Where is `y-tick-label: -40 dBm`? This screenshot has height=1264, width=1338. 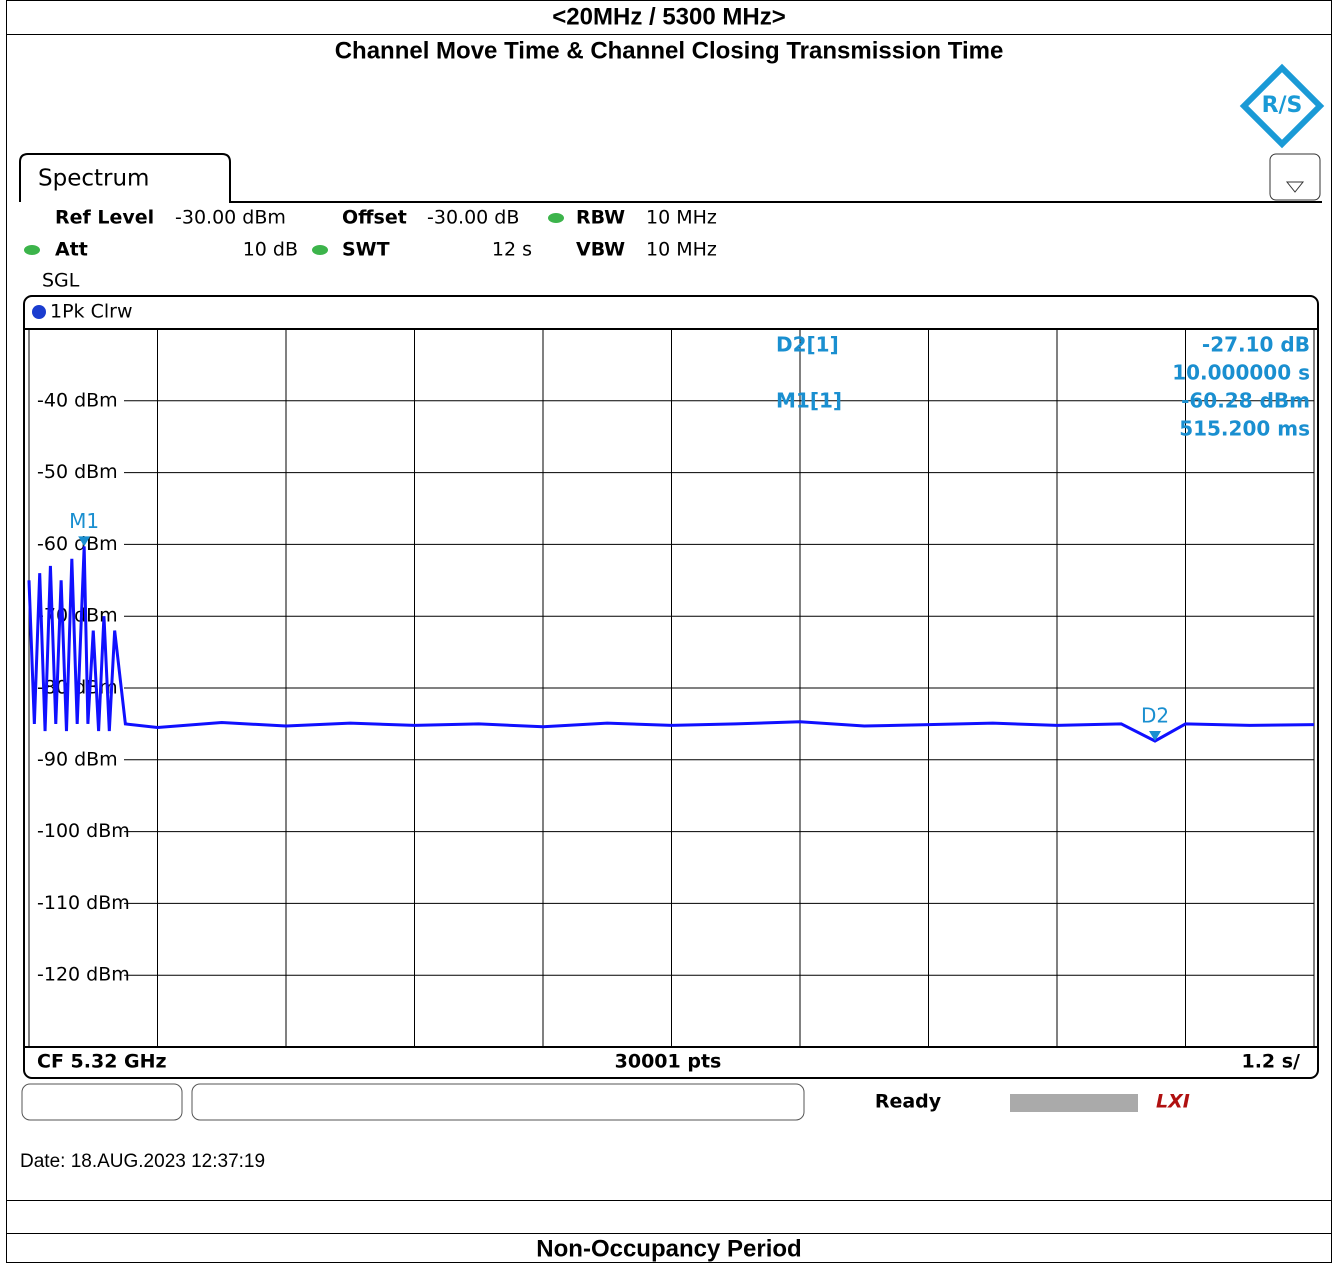
y-tick-label: -40 dBm is located at coordinates (77, 400).